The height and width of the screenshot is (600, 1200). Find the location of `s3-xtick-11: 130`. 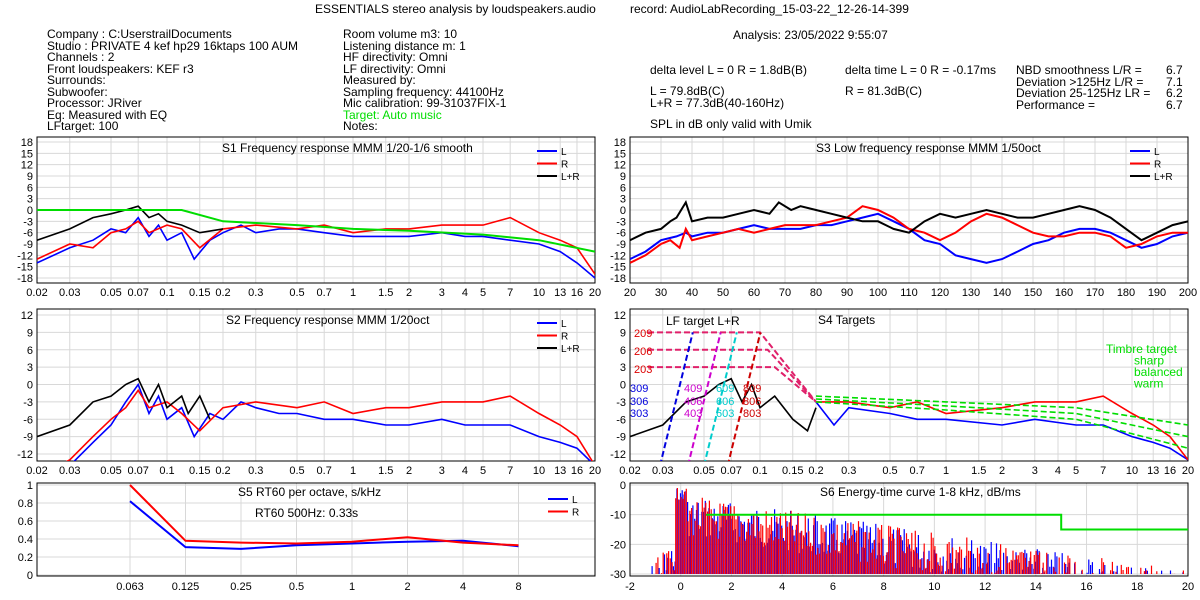

s3-xtick-11: 130 is located at coordinates (971, 293).